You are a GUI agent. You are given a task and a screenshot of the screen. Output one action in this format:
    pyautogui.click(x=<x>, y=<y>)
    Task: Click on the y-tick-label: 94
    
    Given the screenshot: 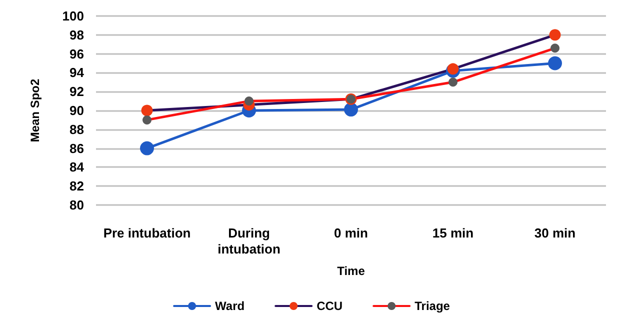 What is the action you would take?
    pyautogui.click(x=77, y=72)
    